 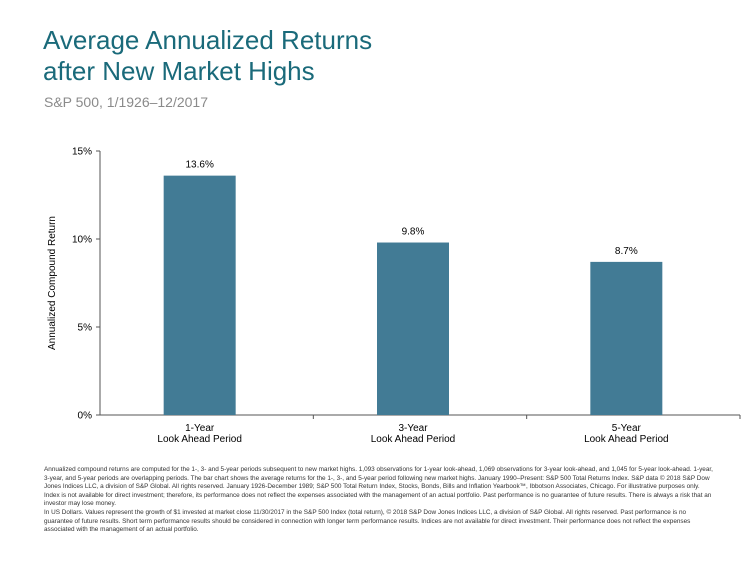 I want to click on y-tick-label: 10%, so click(x=82, y=240).